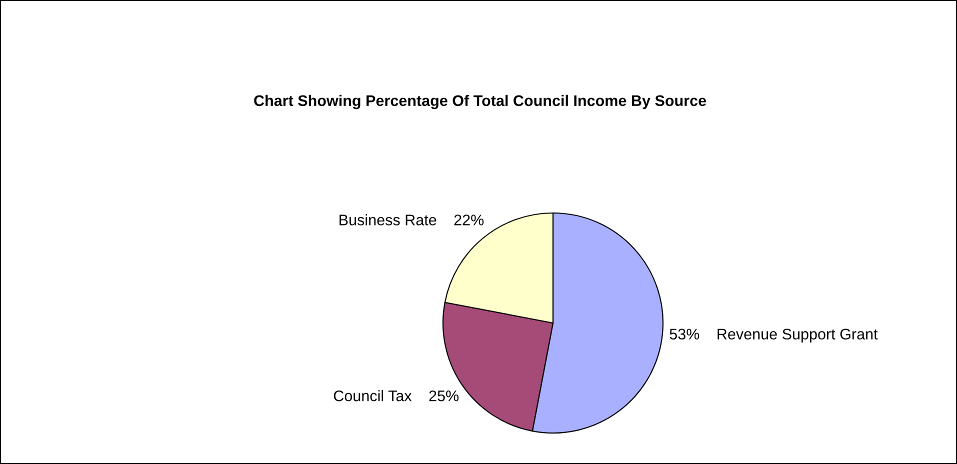  What do you see at coordinates (685, 334) in the screenshot?
I see `data-label: 53%` at bounding box center [685, 334].